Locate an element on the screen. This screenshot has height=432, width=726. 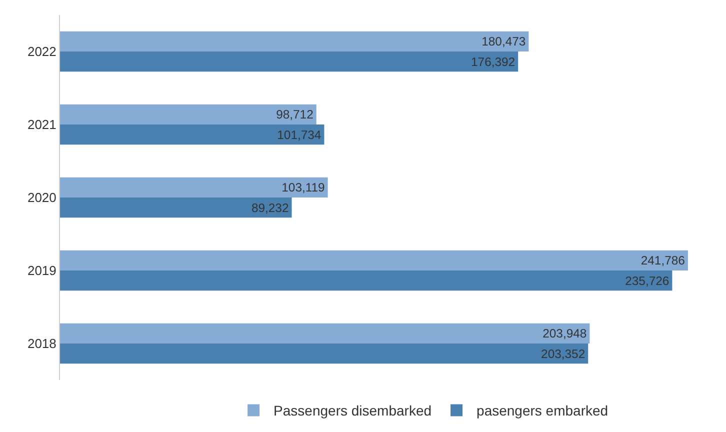
y-tick-label: 2018 is located at coordinates (41, 344).